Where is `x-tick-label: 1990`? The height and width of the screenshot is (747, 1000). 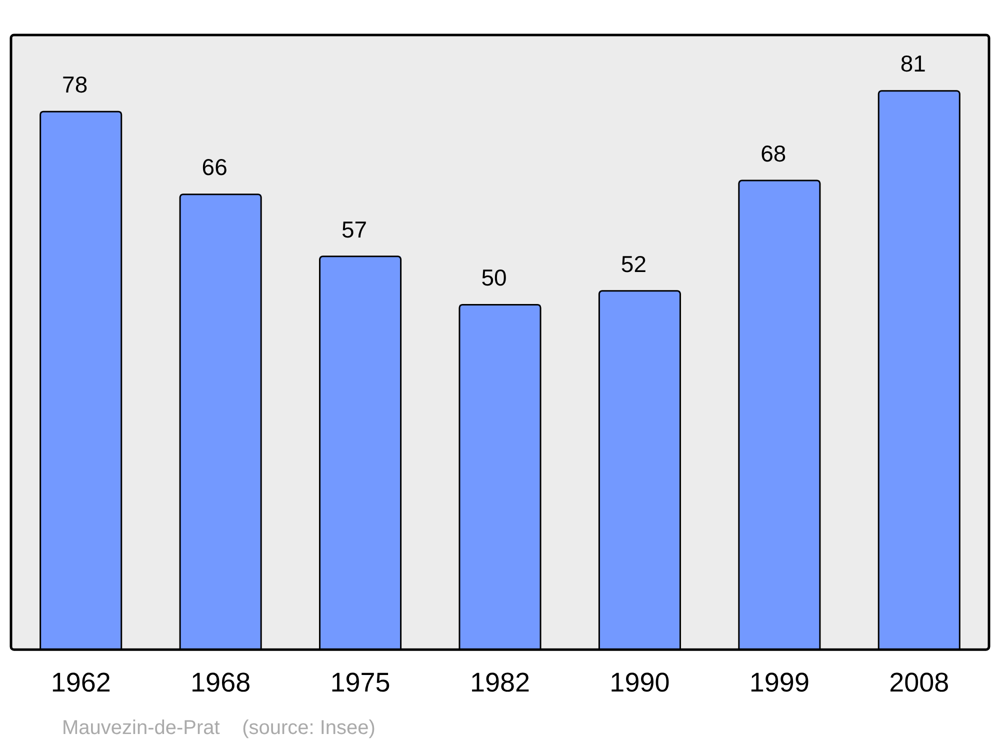
x-tick-label: 1990 is located at coordinates (640, 682).